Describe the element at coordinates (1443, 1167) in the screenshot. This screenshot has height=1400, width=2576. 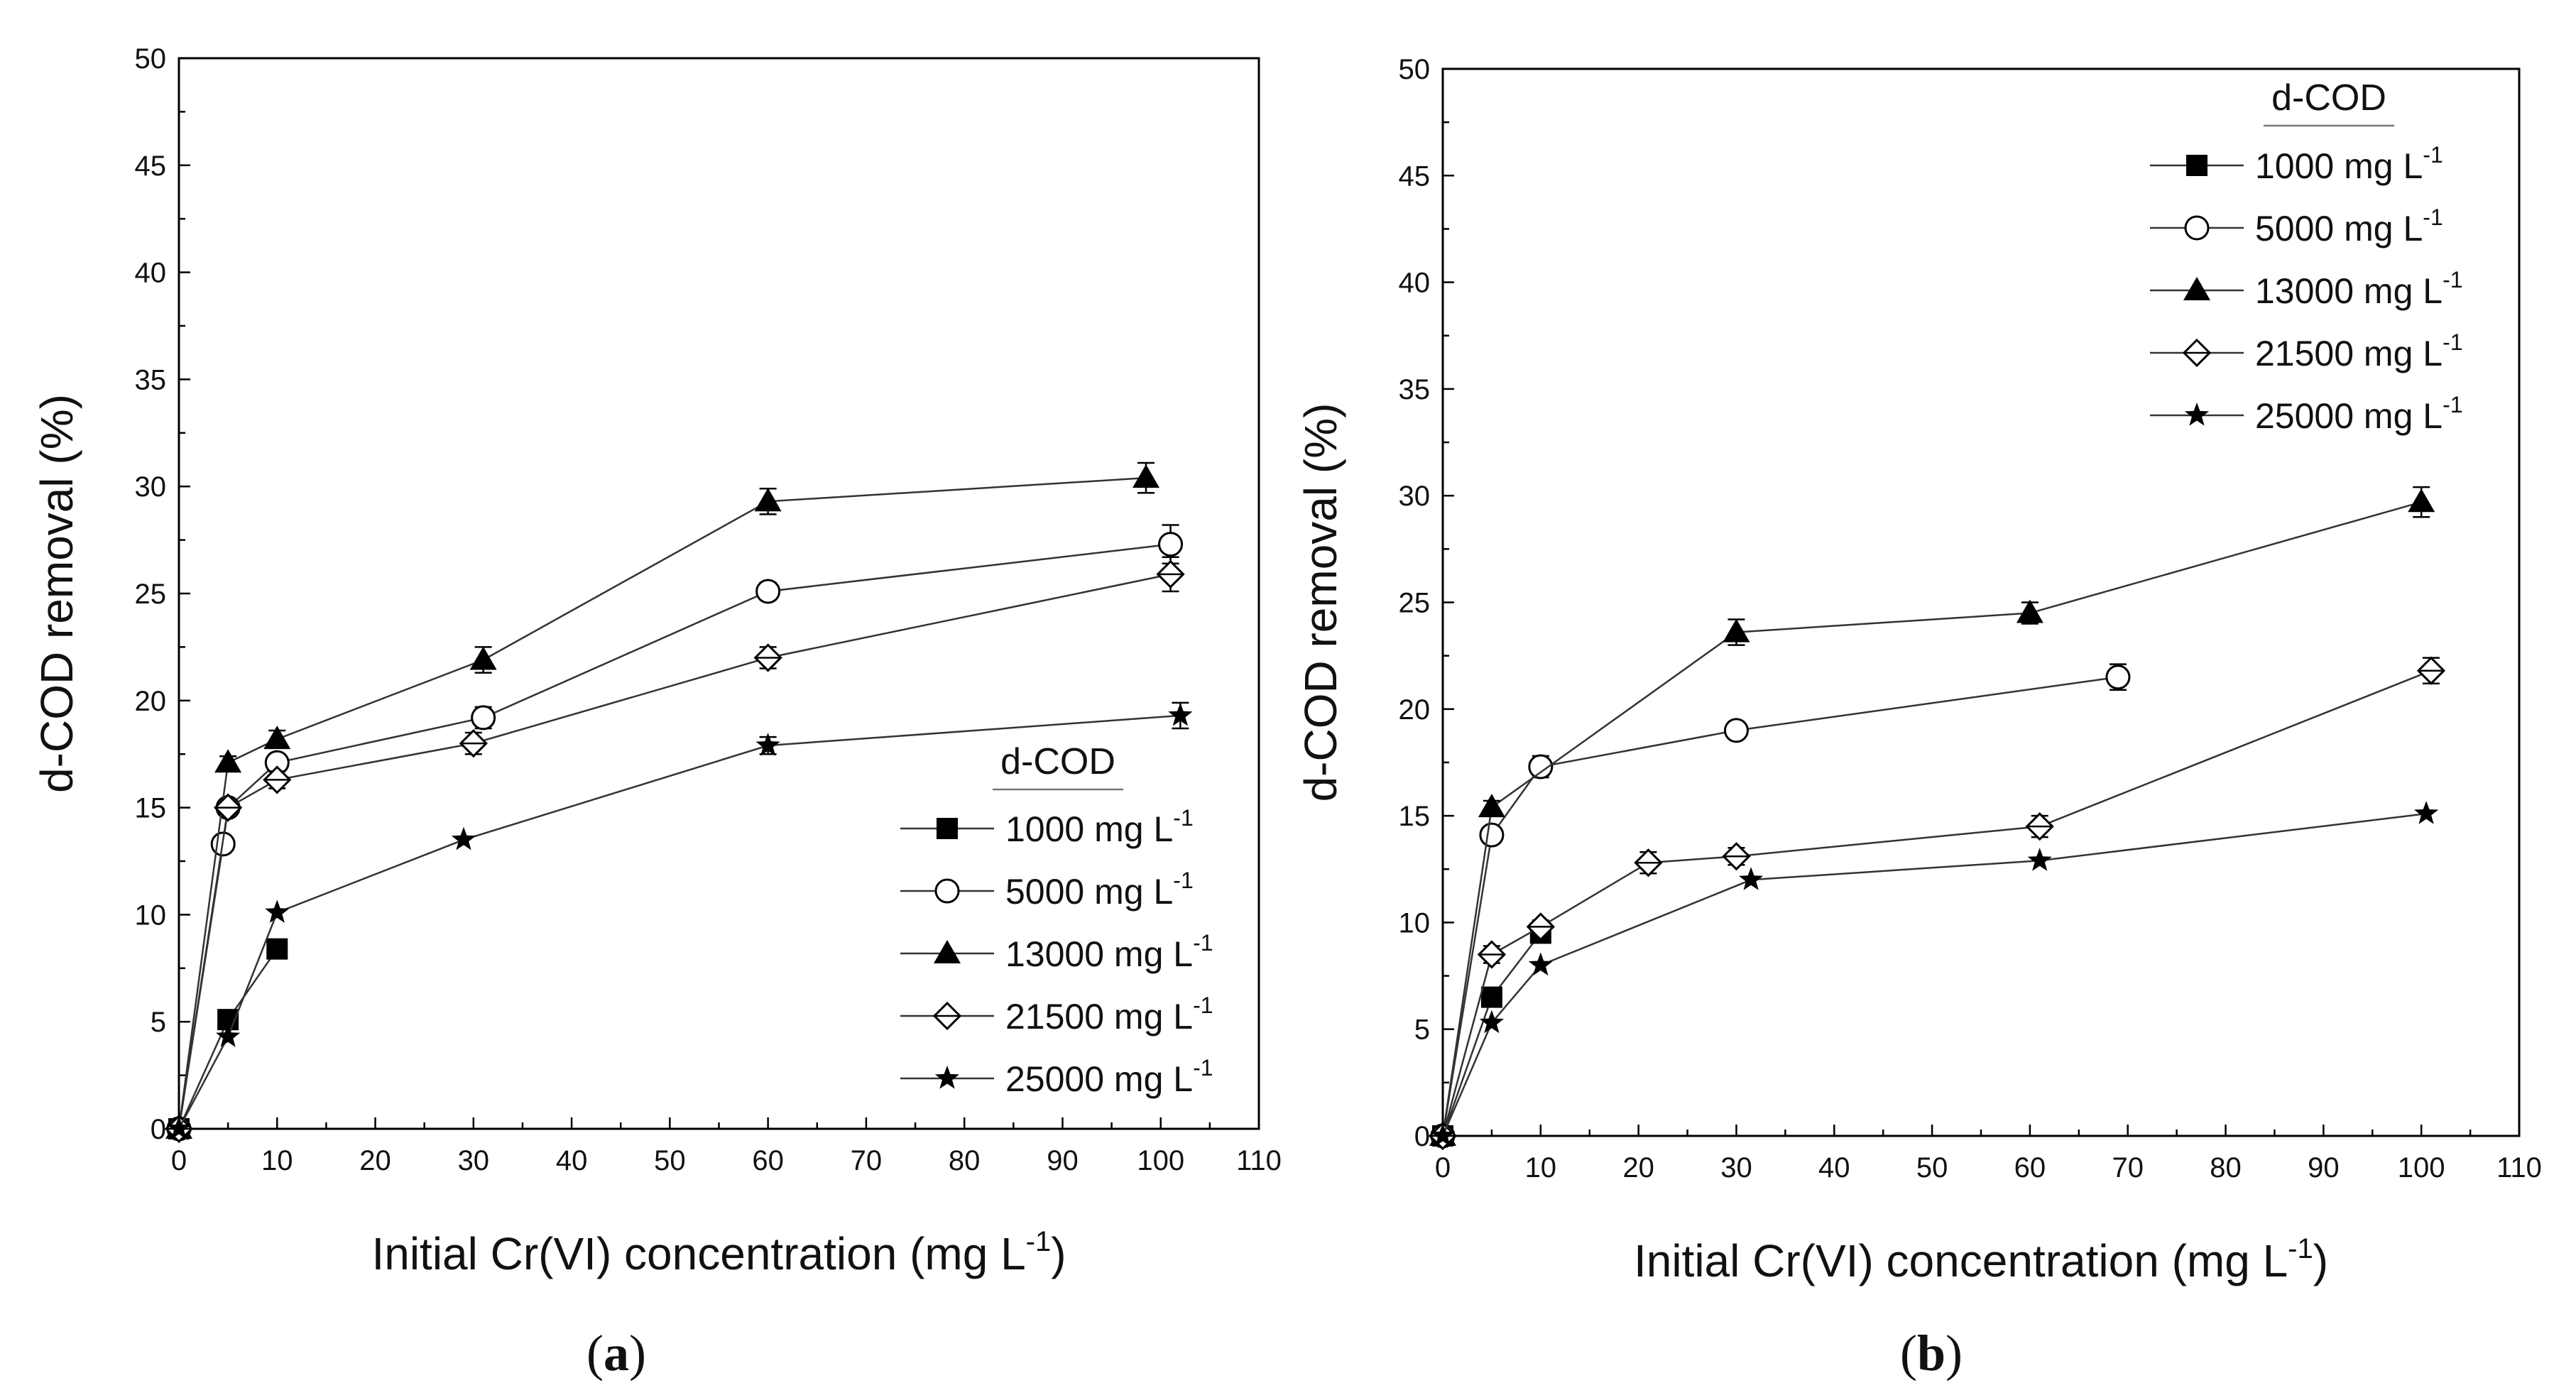
I see `x-tick-label: 0` at that location.